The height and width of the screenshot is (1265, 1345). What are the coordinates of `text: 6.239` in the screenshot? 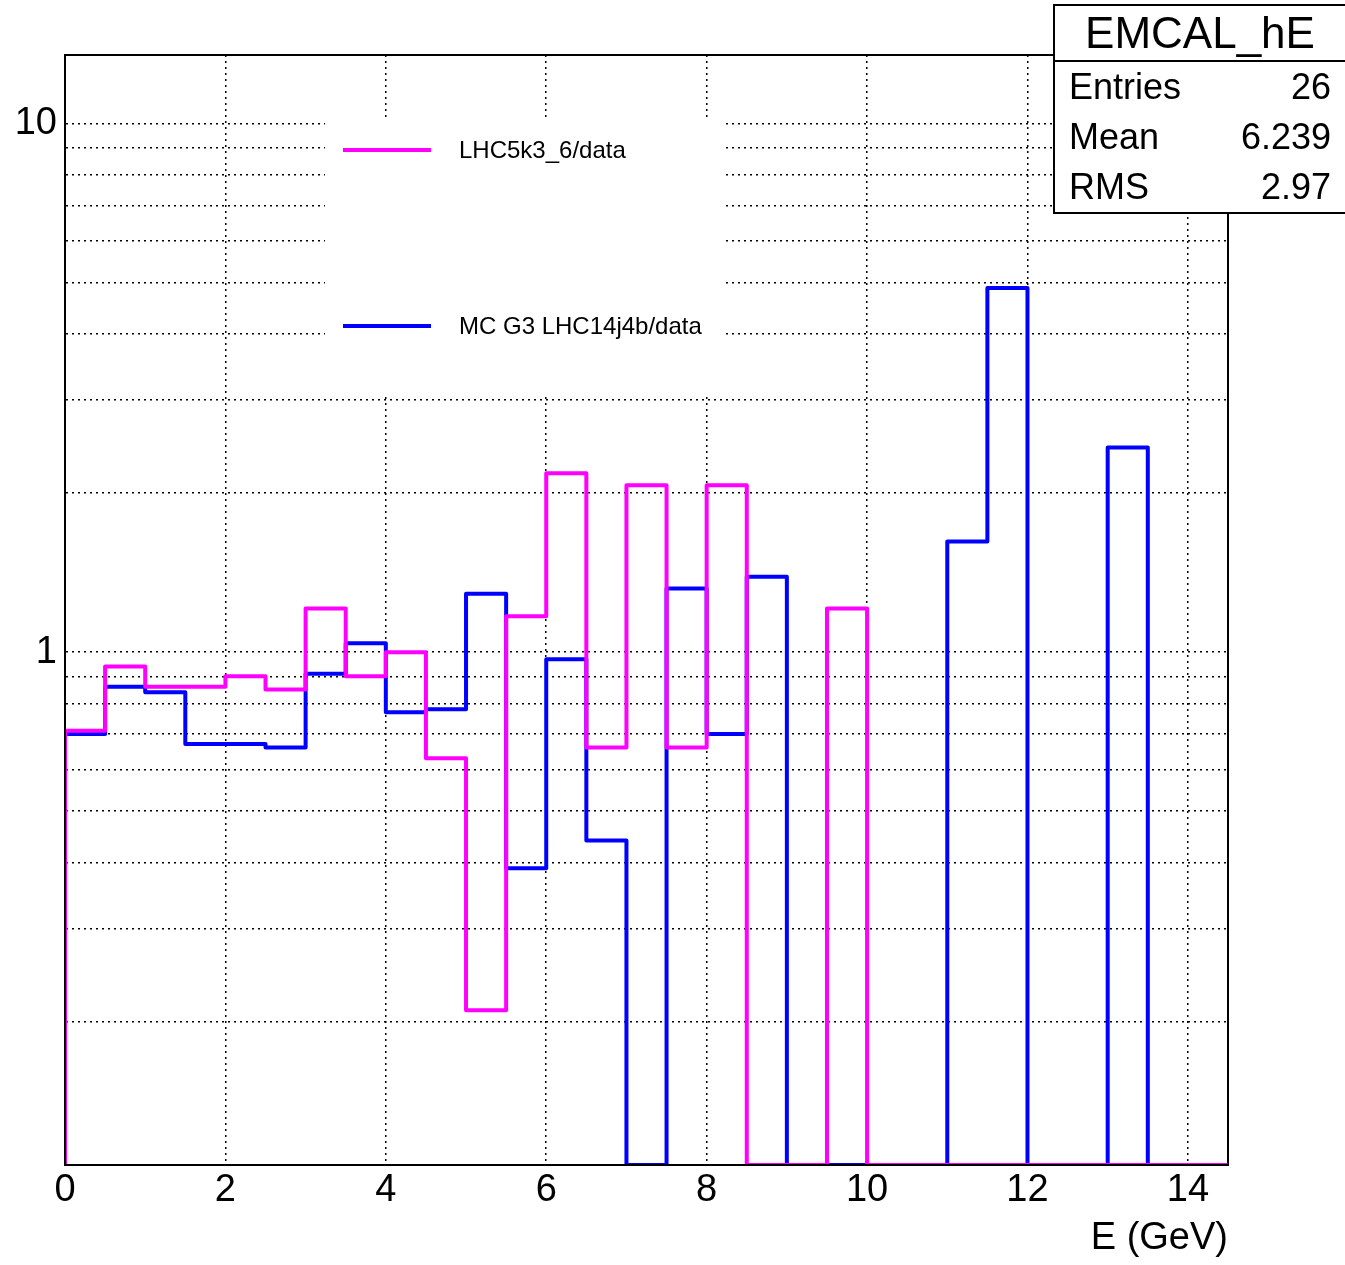 It's located at (1285, 137).